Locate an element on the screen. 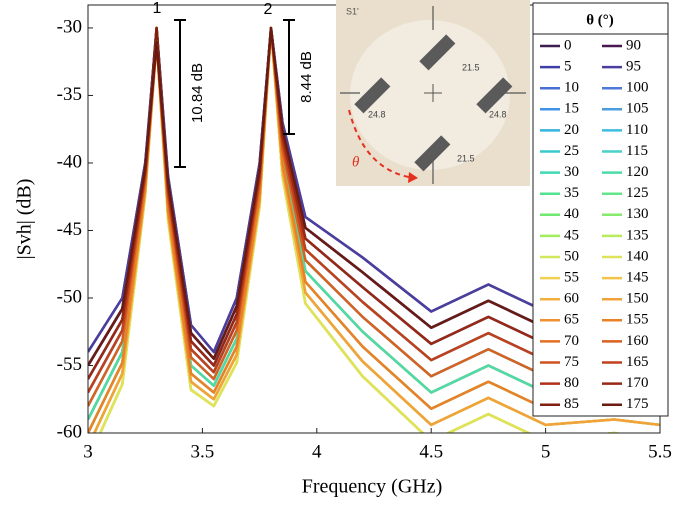 This screenshot has height=508, width=680. legend-label: 60 is located at coordinates (571, 299).